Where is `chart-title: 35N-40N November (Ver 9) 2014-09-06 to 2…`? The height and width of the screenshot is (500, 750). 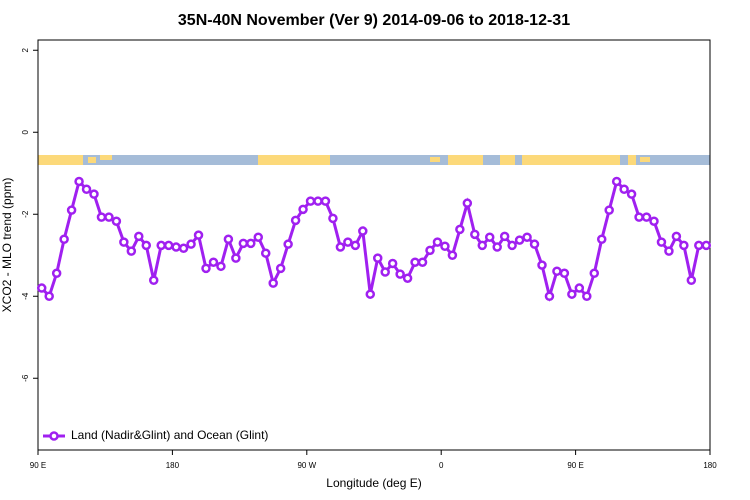
chart-title: 35N-40N November (Ver 9) 2014-09-06 to 2… is located at coordinates (374, 20).